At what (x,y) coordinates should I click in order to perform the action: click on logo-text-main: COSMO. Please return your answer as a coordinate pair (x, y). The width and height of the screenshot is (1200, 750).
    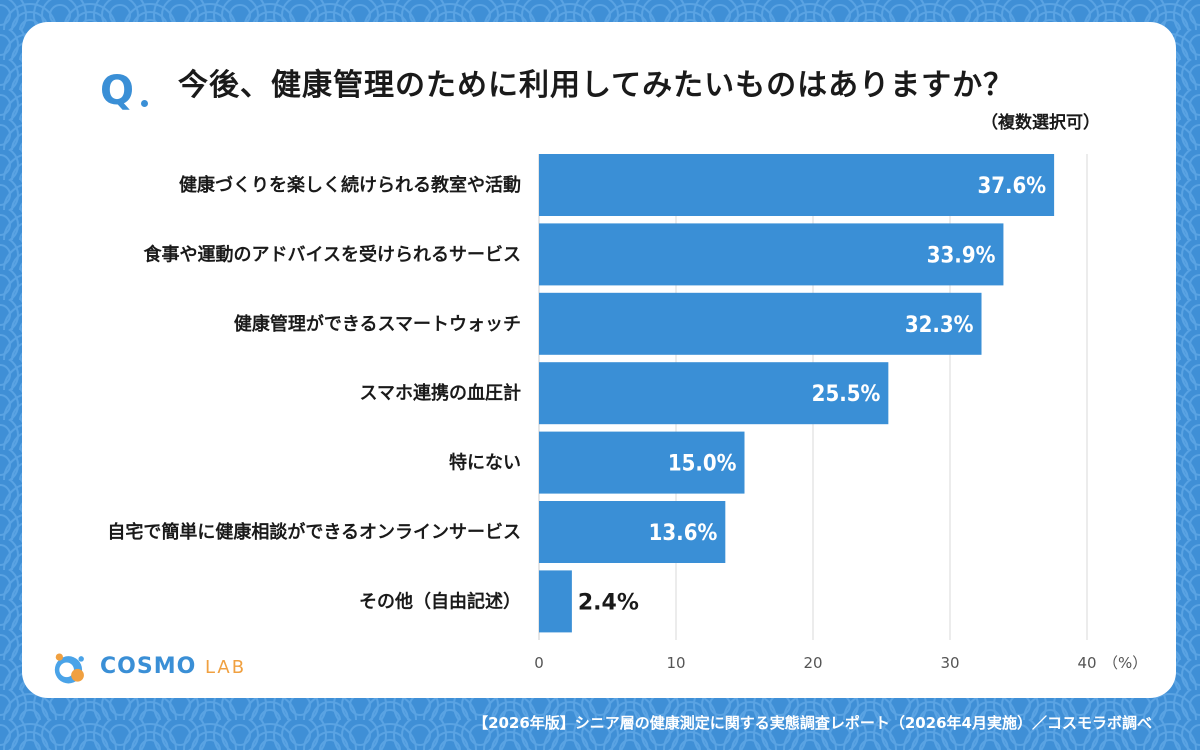
    Looking at the image, I should click on (148, 666).